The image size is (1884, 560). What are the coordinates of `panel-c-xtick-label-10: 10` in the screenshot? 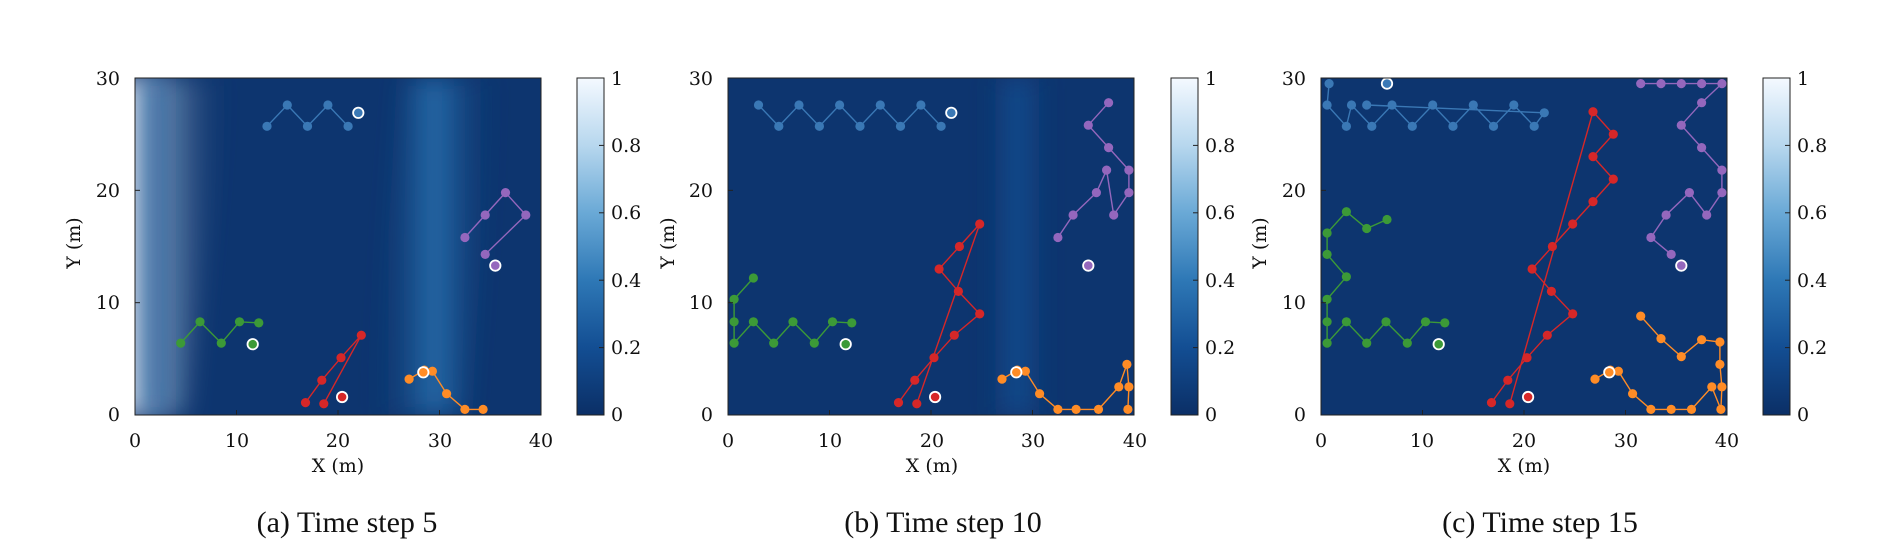 It's located at (1422, 441).